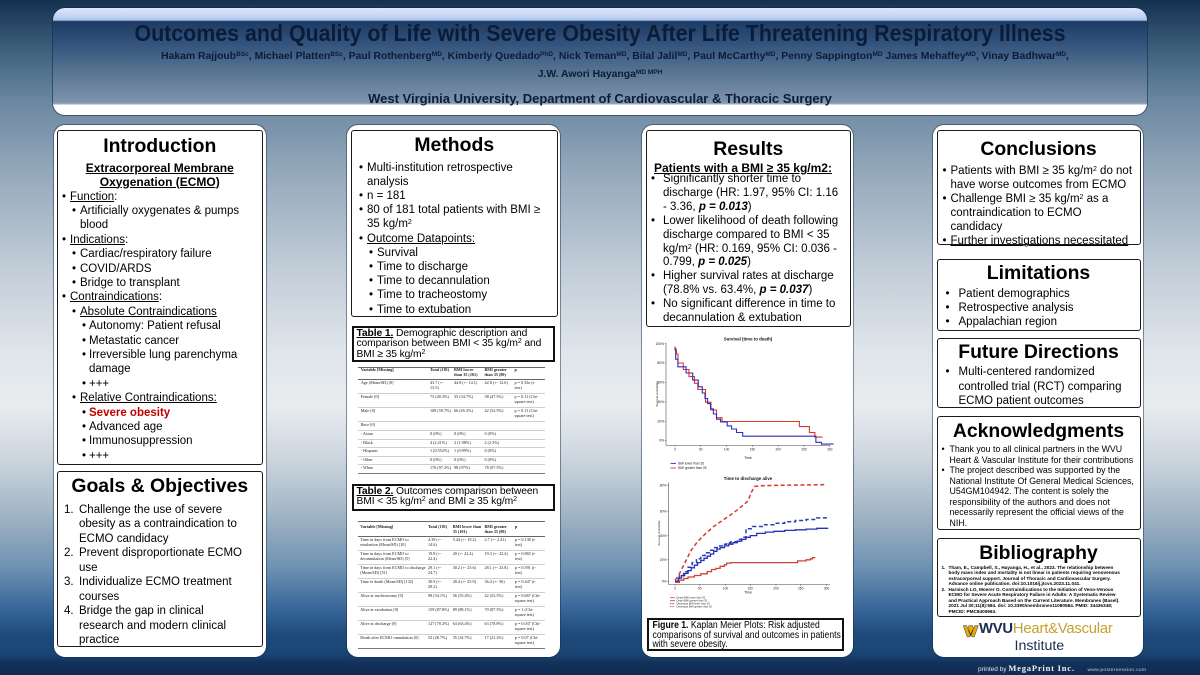 The image size is (1200, 675). Describe the element at coordinates (692, 468) in the screenshot. I see `svg-text: BMI greater than 35` at that location.